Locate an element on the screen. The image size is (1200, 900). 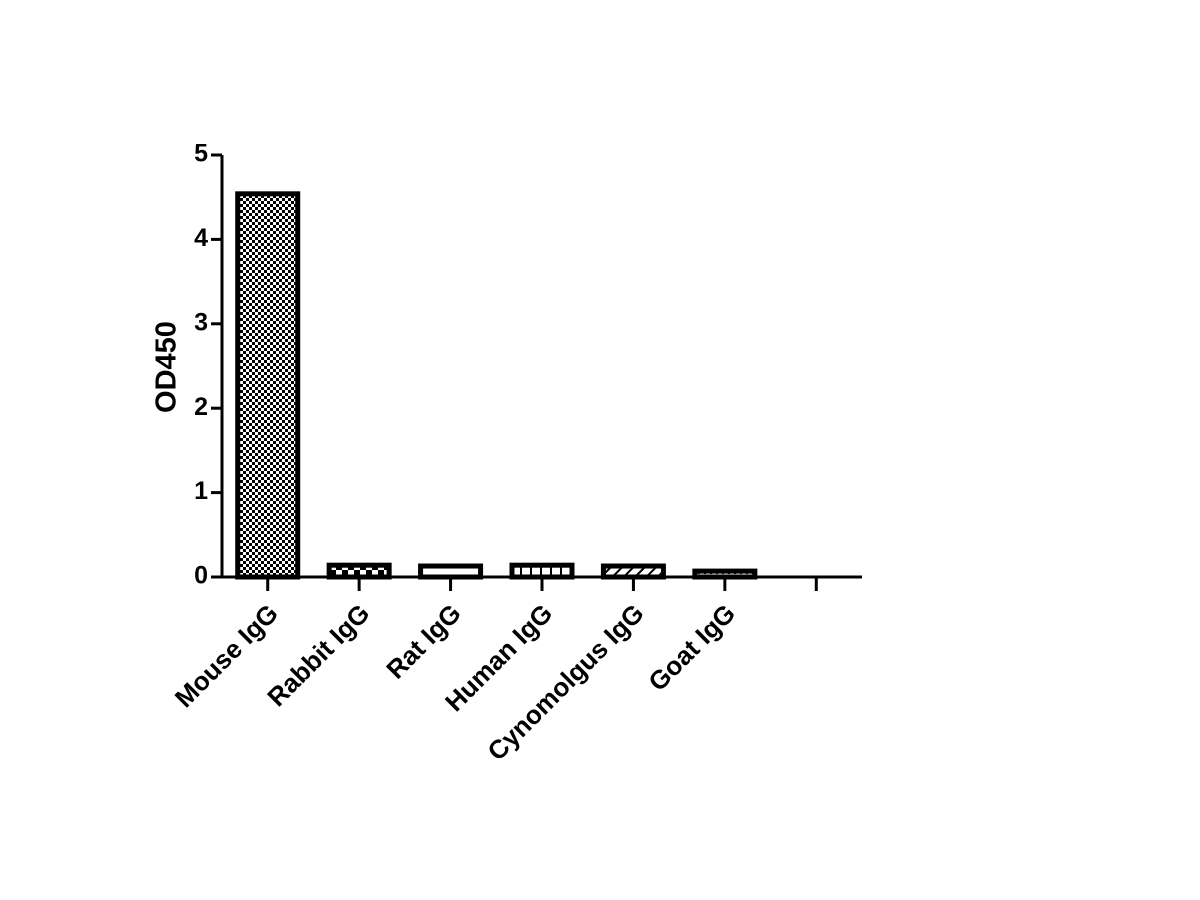
y-axis-title: OD450 is located at coordinates (167, 367).